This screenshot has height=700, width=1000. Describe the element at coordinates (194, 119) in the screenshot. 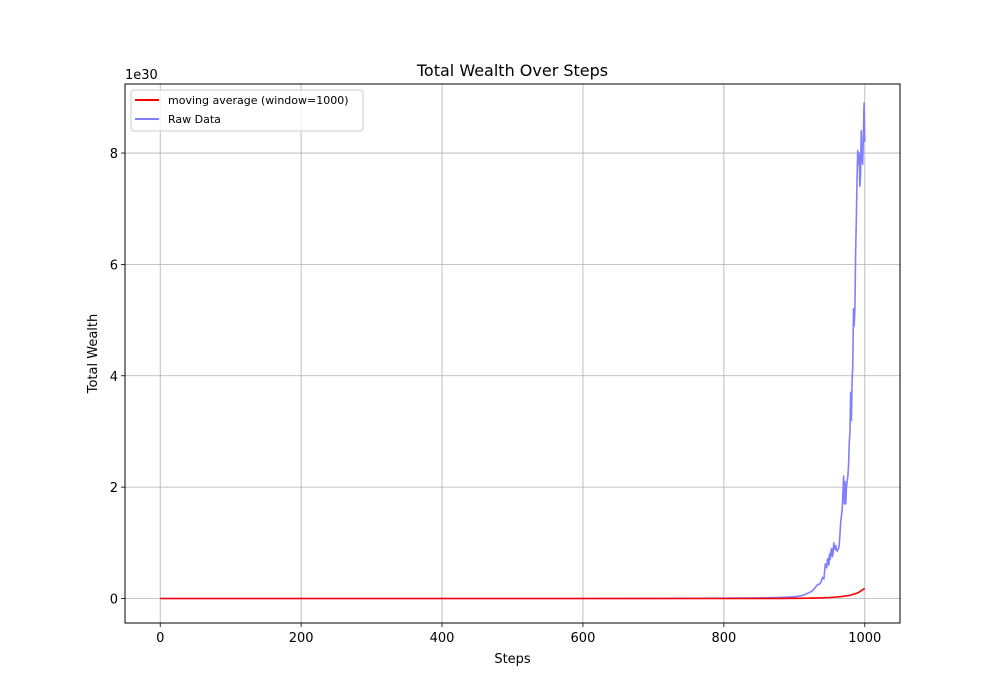

I see `legend-entry-raw-data: Raw Data` at that location.